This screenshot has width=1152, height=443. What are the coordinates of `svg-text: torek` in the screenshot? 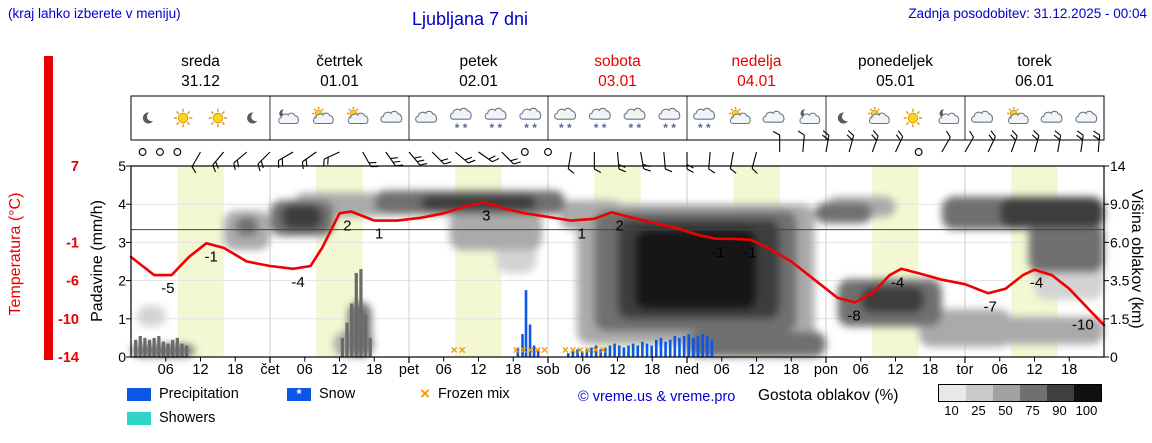 It's located at (1034, 61).